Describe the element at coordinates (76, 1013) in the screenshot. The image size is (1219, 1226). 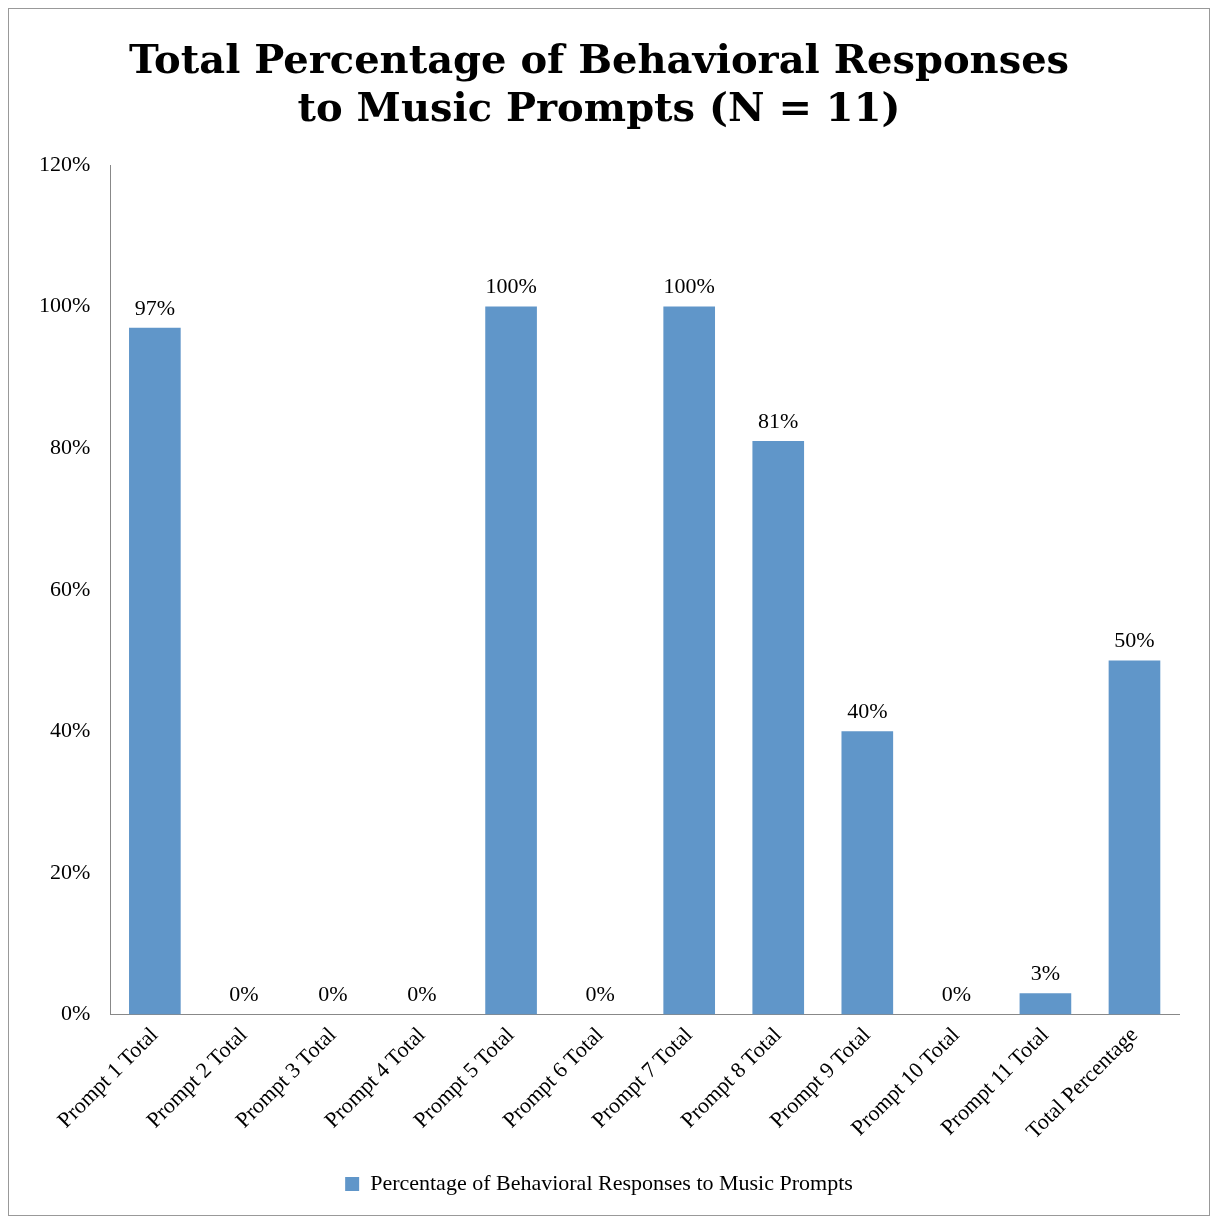
I see `y-tick-label: 0%` at that location.